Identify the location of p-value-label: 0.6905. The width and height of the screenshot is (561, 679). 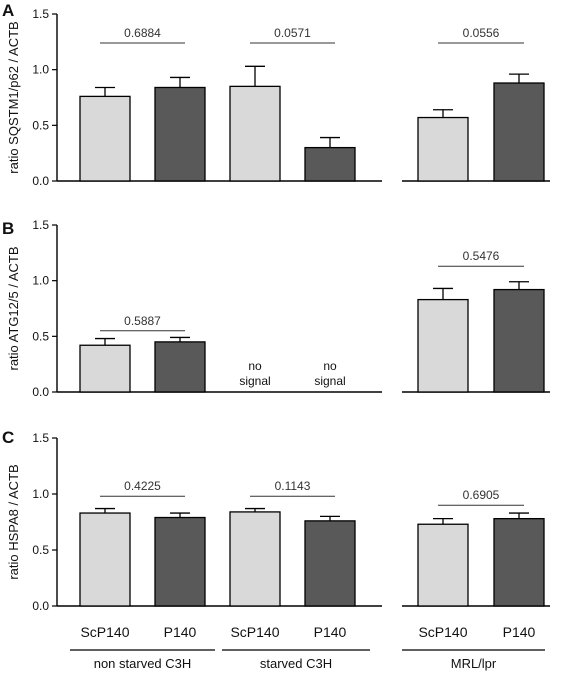
(481, 495).